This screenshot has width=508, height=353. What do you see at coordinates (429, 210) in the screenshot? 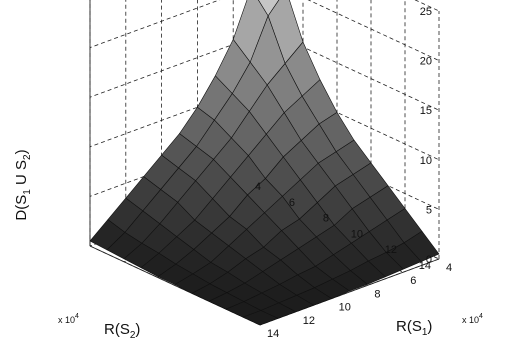
I see `z-tick-label: 5` at bounding box center [429, 210].